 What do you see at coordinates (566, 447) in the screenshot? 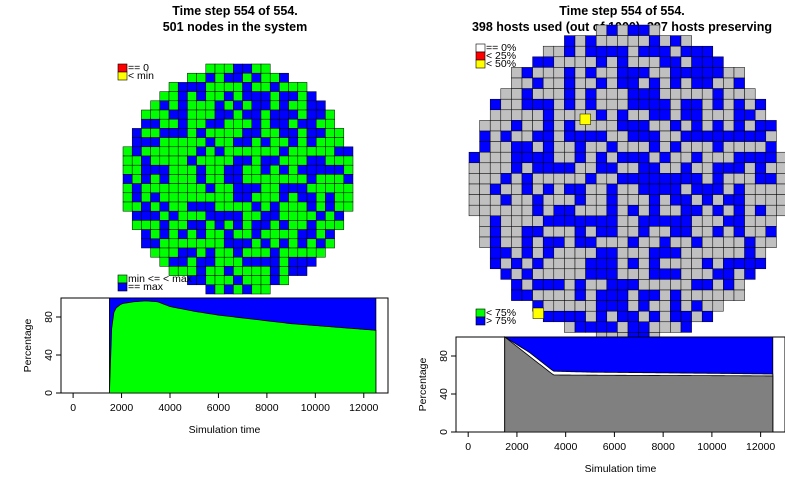
I see `right-x-tick-label: 4000` at bounding box center [566, 447].